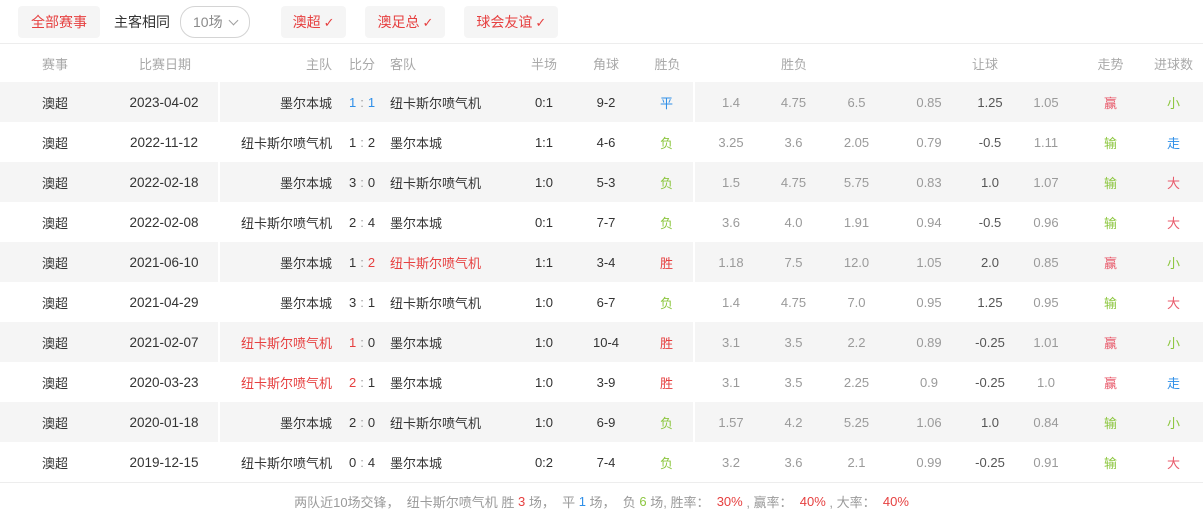  I want to click on header-result: 胜负, so click(667, 64).